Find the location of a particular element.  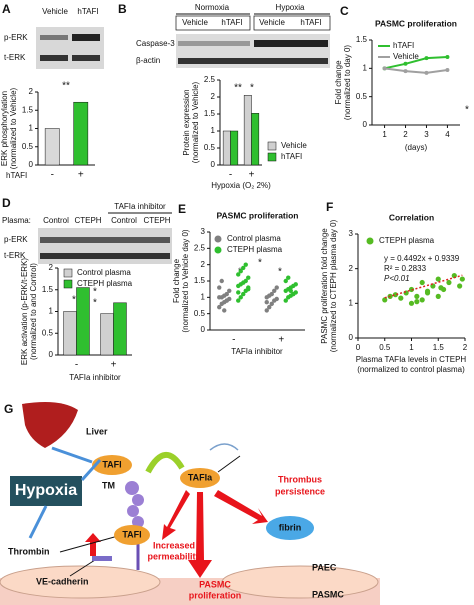

x-axis-label: TAFIa inhibitor is located at coordinates (257, 351).